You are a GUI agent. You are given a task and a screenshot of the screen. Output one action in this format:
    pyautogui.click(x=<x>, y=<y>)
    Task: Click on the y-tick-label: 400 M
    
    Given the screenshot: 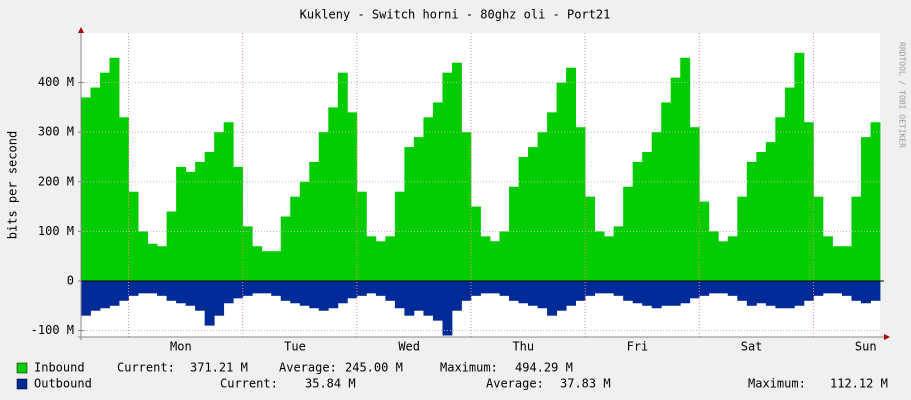 What is the action you would take?
    pyautogui.click(x=56, y=82)
    